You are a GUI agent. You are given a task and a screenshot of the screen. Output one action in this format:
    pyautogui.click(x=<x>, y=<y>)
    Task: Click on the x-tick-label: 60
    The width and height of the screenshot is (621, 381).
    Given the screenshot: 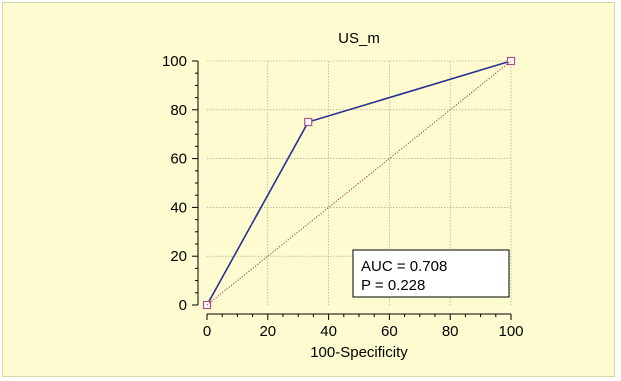 What is the action you would take?
    pyautogui.click(x=389, y=331)
    